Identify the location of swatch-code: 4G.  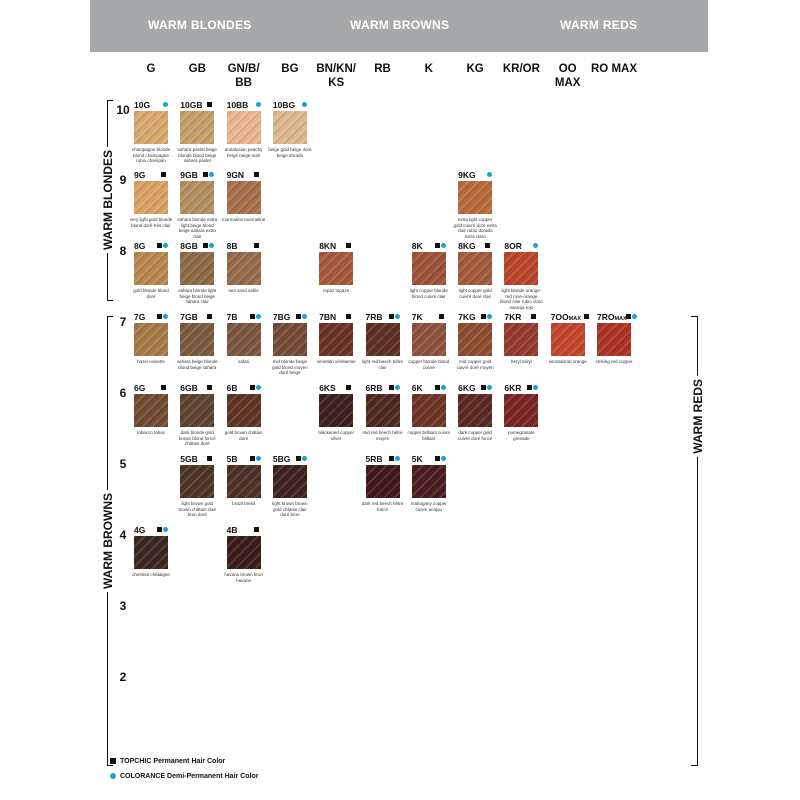
(153, 530).